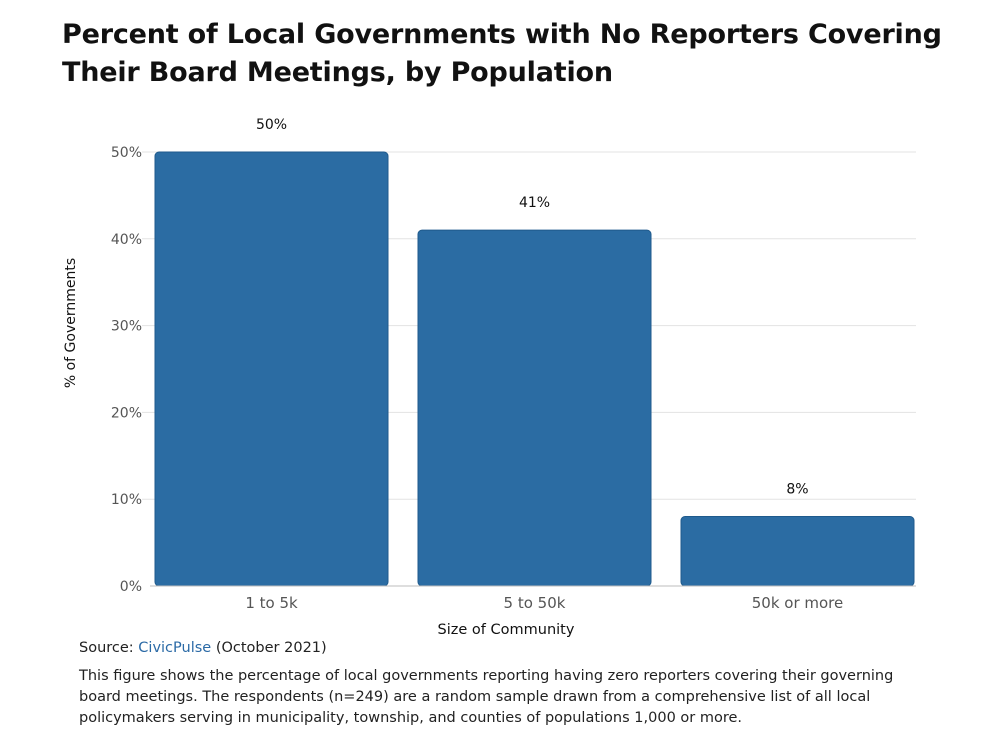 This screenshot has height=750, width=1000. I want to click on y-tick-label: 50%, so click(126, 153).